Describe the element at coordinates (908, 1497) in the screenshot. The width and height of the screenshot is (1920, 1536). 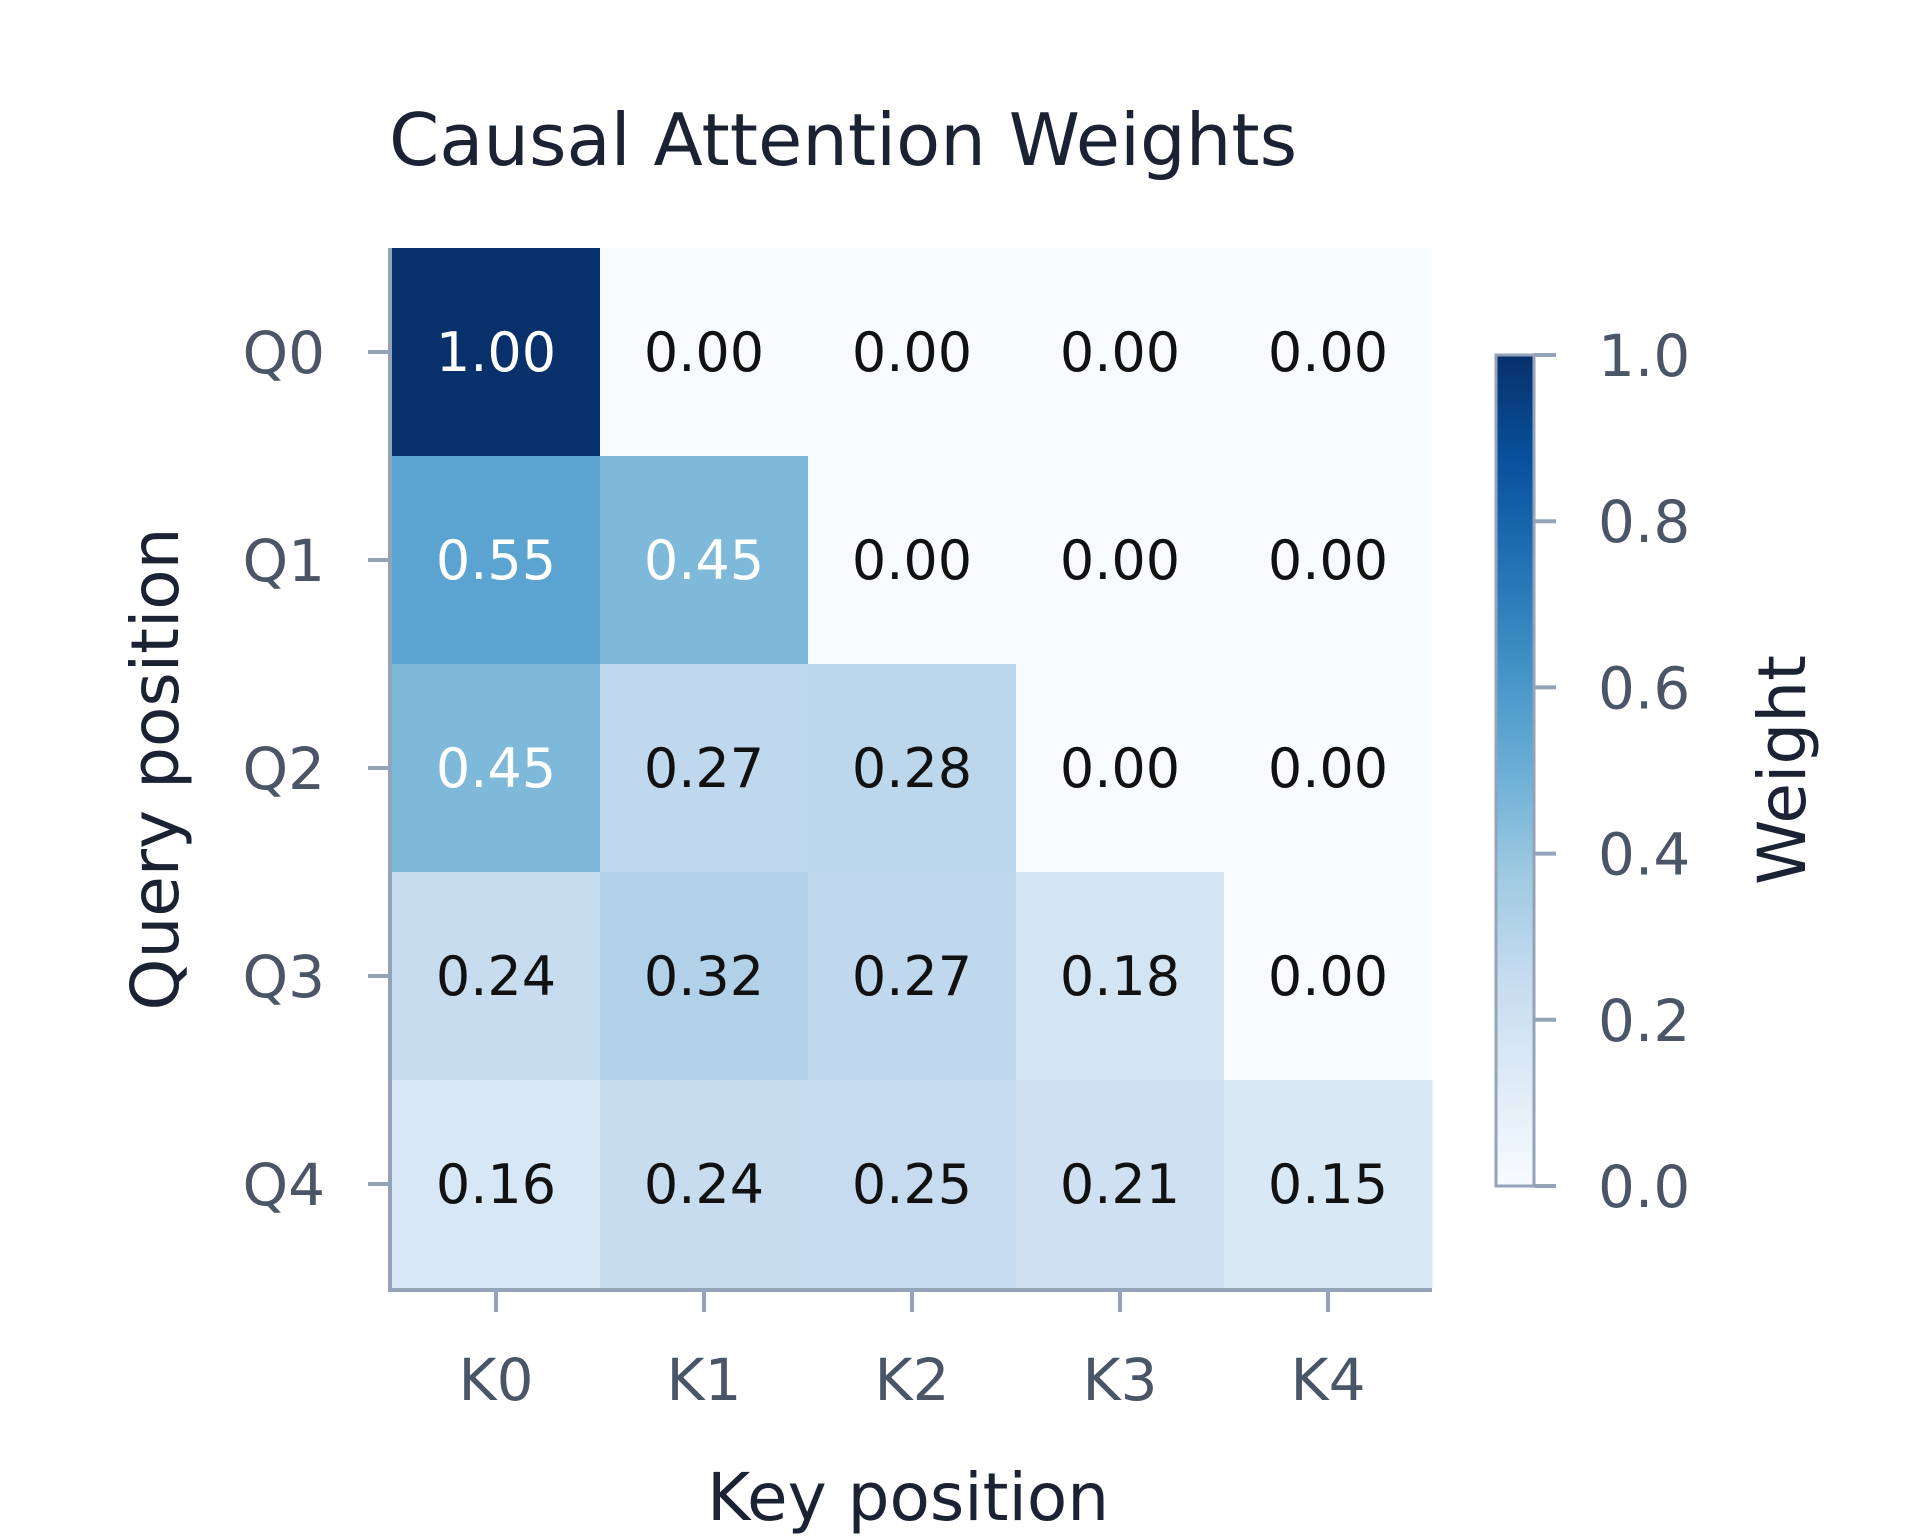
I see `x-axis-label: Key position` at that location.